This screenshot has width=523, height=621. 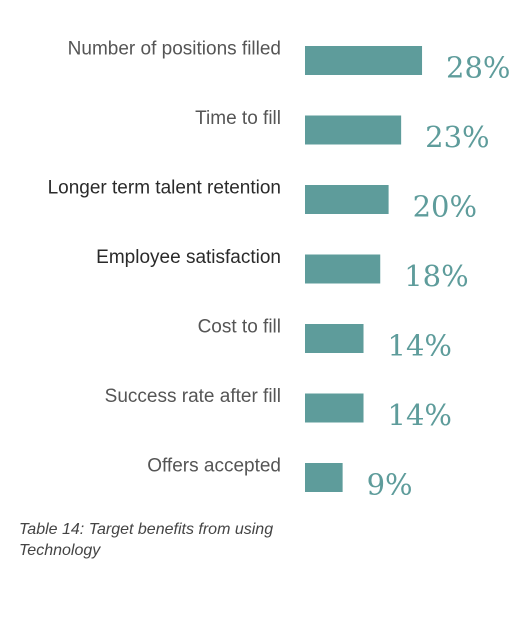 I want to click on value-label: 23%, so click(x=457, y=137).